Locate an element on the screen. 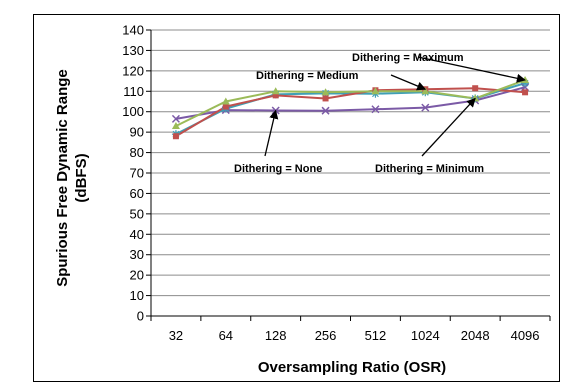  x-axis-title: Oversampling Ratio (OSR) is located at coordinates (352, 367).